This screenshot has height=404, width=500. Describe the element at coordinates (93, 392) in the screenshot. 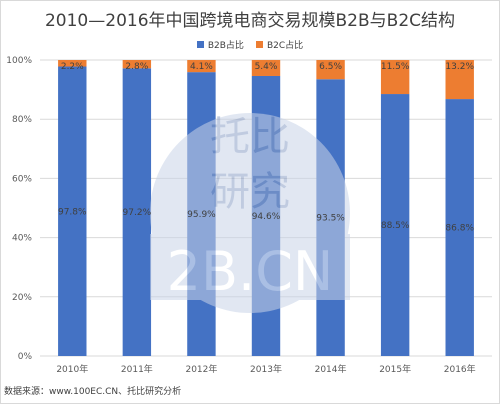

I see `source-note: 数据来源：www.100EC.CN、托比研究分析` at that location.